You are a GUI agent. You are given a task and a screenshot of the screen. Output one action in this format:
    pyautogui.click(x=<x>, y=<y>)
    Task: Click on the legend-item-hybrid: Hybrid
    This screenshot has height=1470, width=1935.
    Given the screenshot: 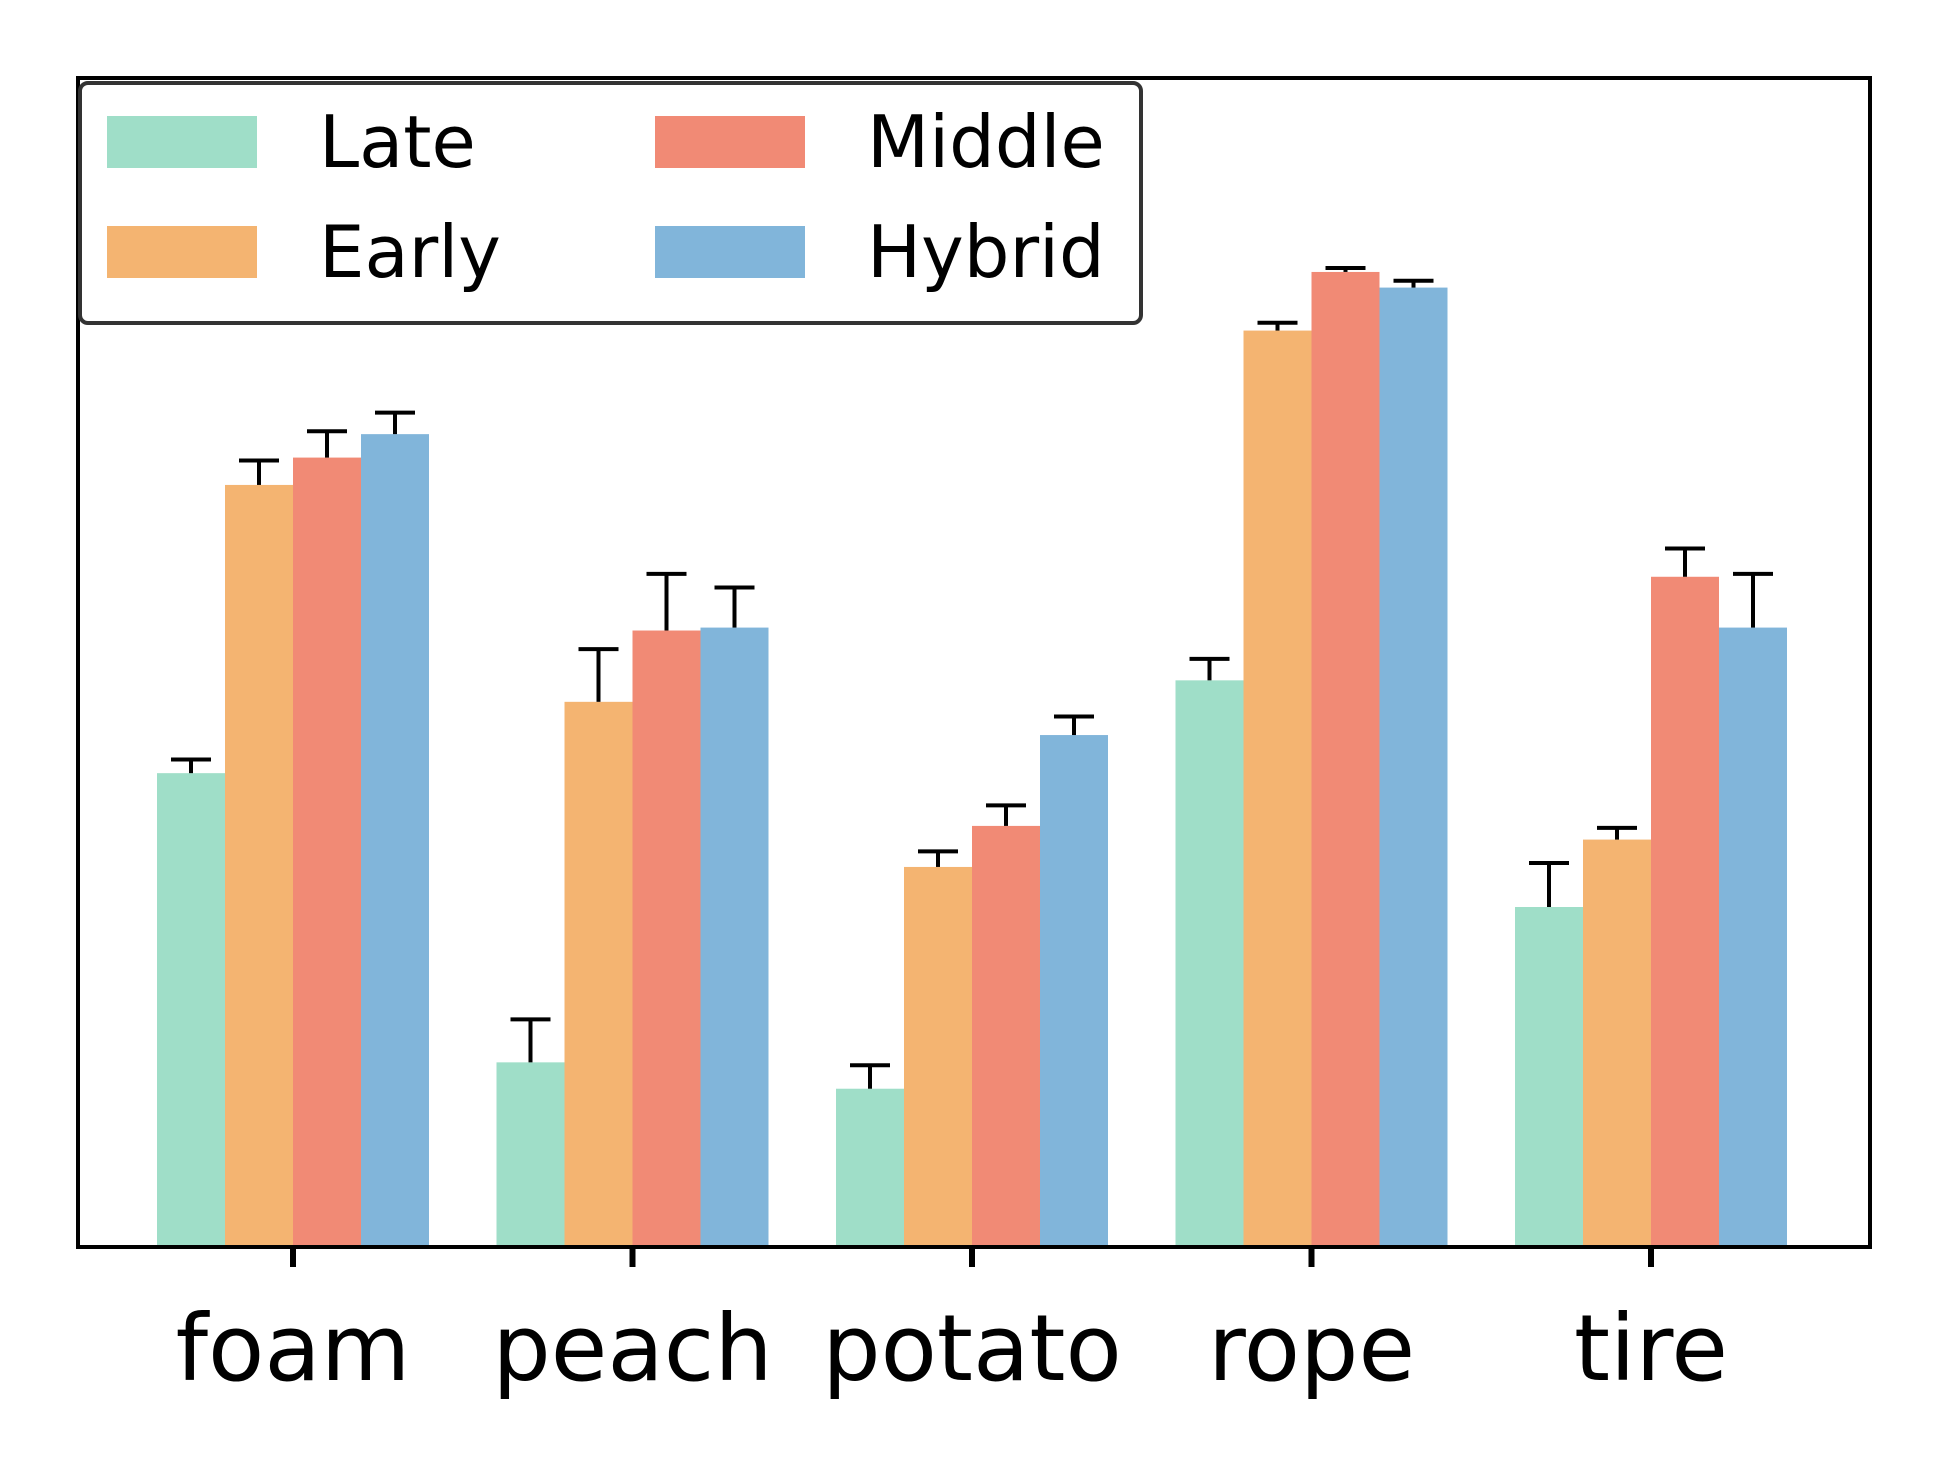 What is the action you would take?
    pyautogui.click(x=880, y=252)
    